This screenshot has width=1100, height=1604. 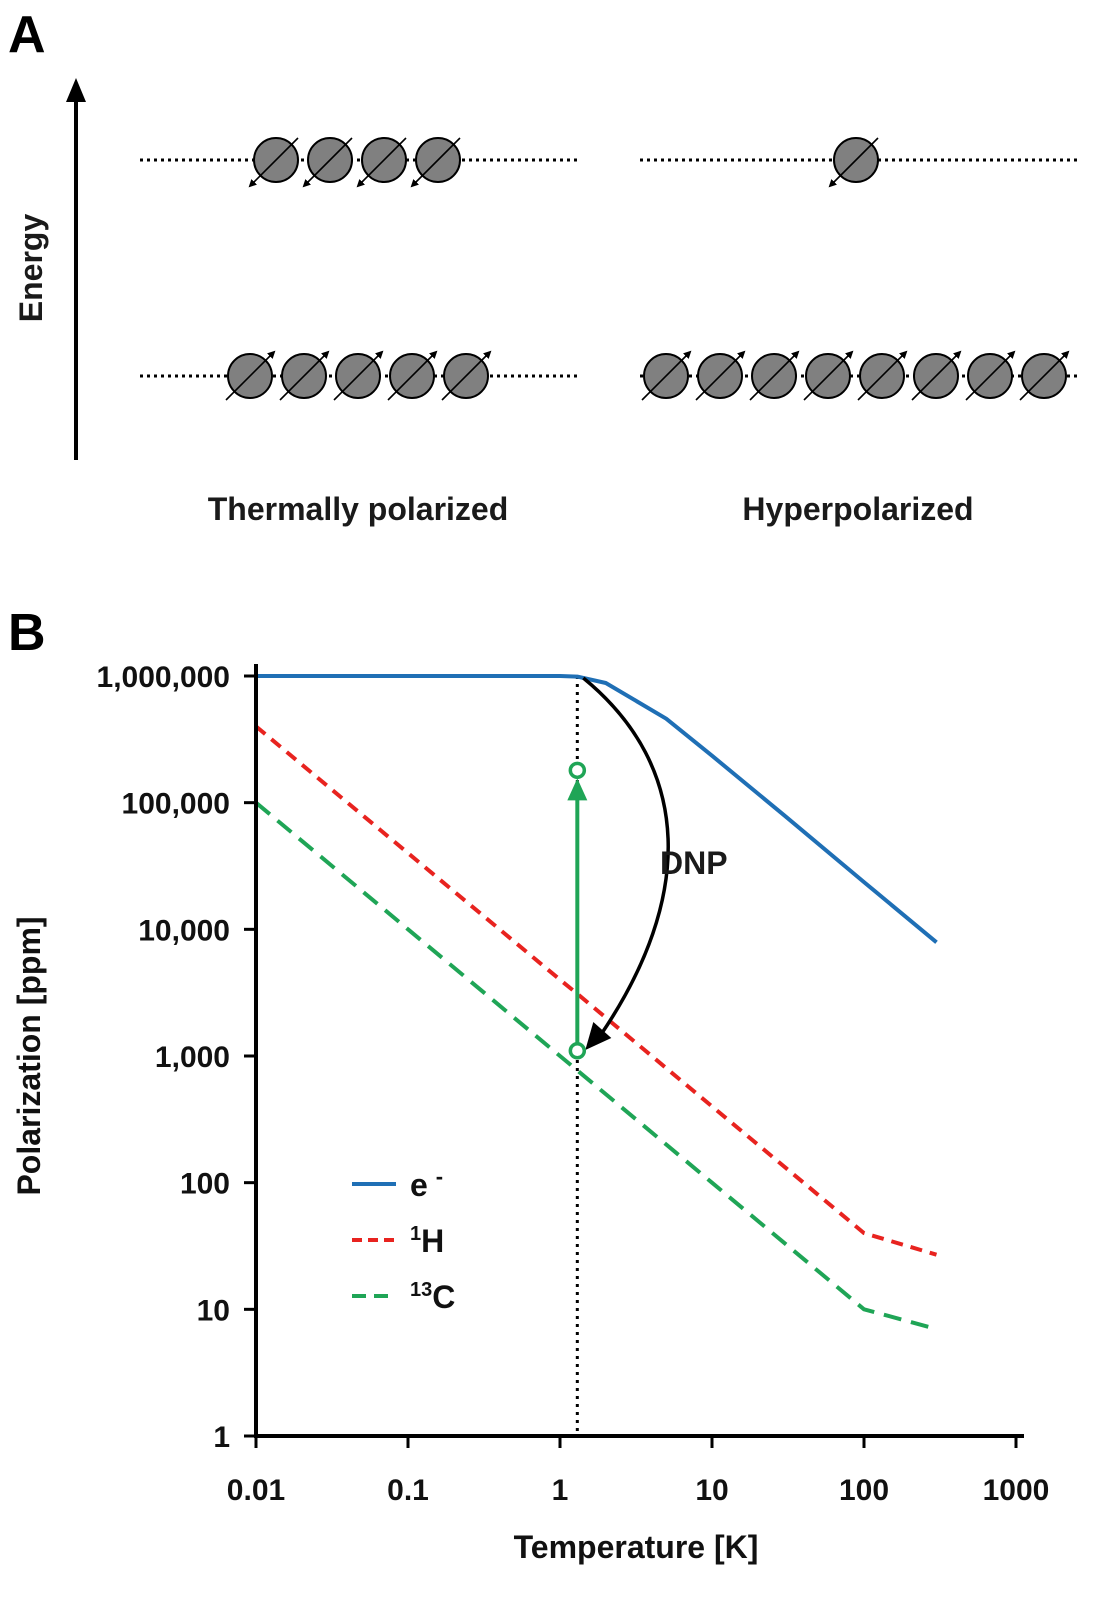 What do you see at coordinates (27, 633) in the screenshot?
I see `panel-b-letter: B` at bounding box center [27, 633].